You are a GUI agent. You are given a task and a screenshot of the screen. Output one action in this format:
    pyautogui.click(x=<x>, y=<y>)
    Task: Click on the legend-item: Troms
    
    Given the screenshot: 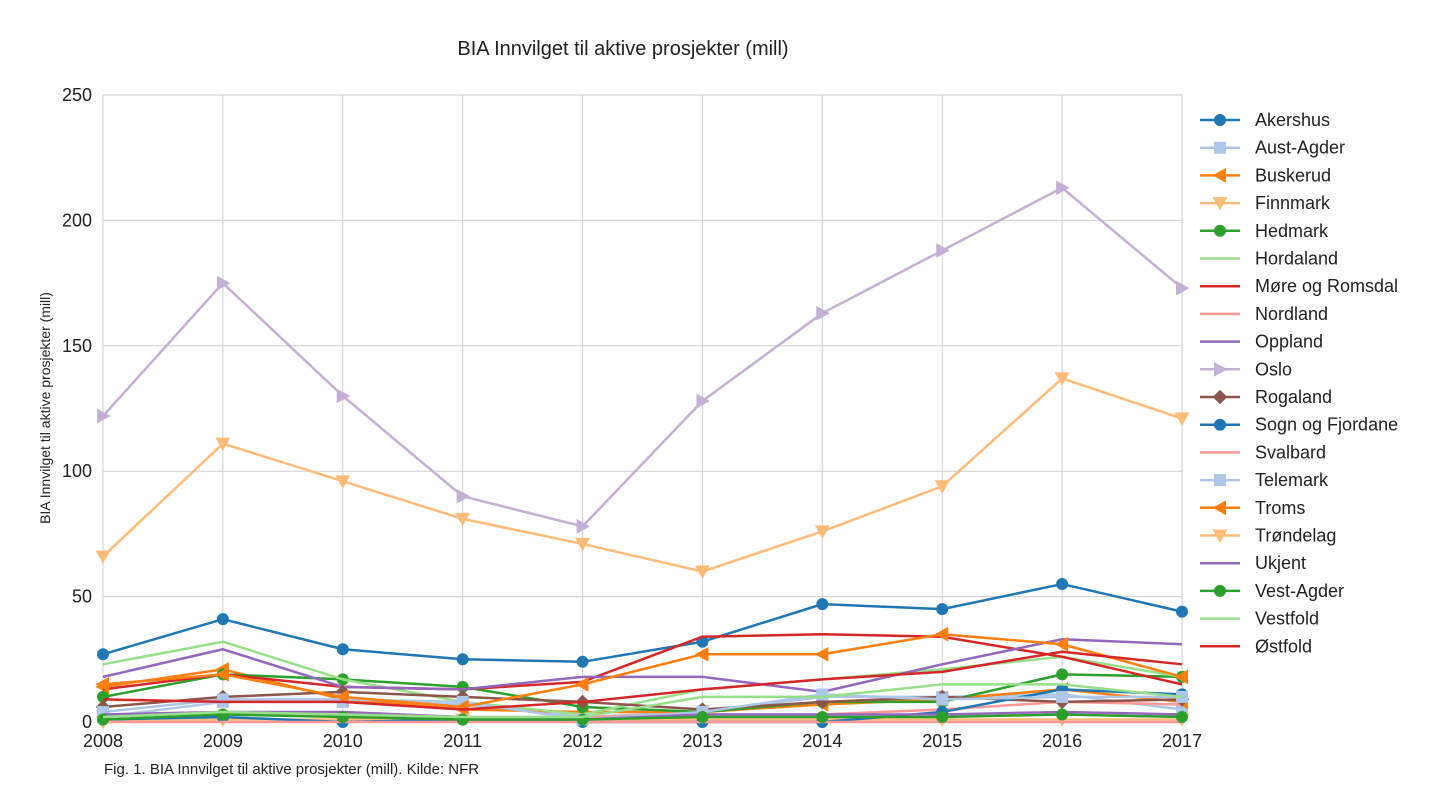 What is the action you would take?
    pyautogui.click(x=1252, y=508)
    